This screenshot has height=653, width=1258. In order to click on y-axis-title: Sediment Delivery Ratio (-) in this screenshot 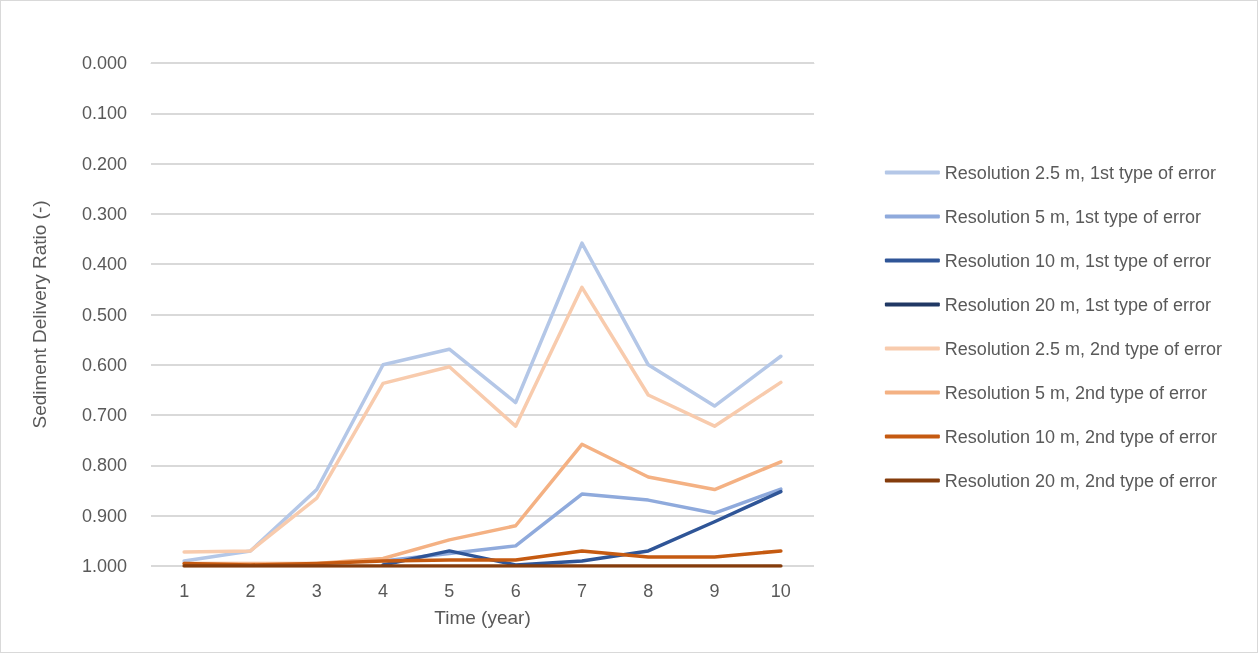, I will do `click(39, 314)`.